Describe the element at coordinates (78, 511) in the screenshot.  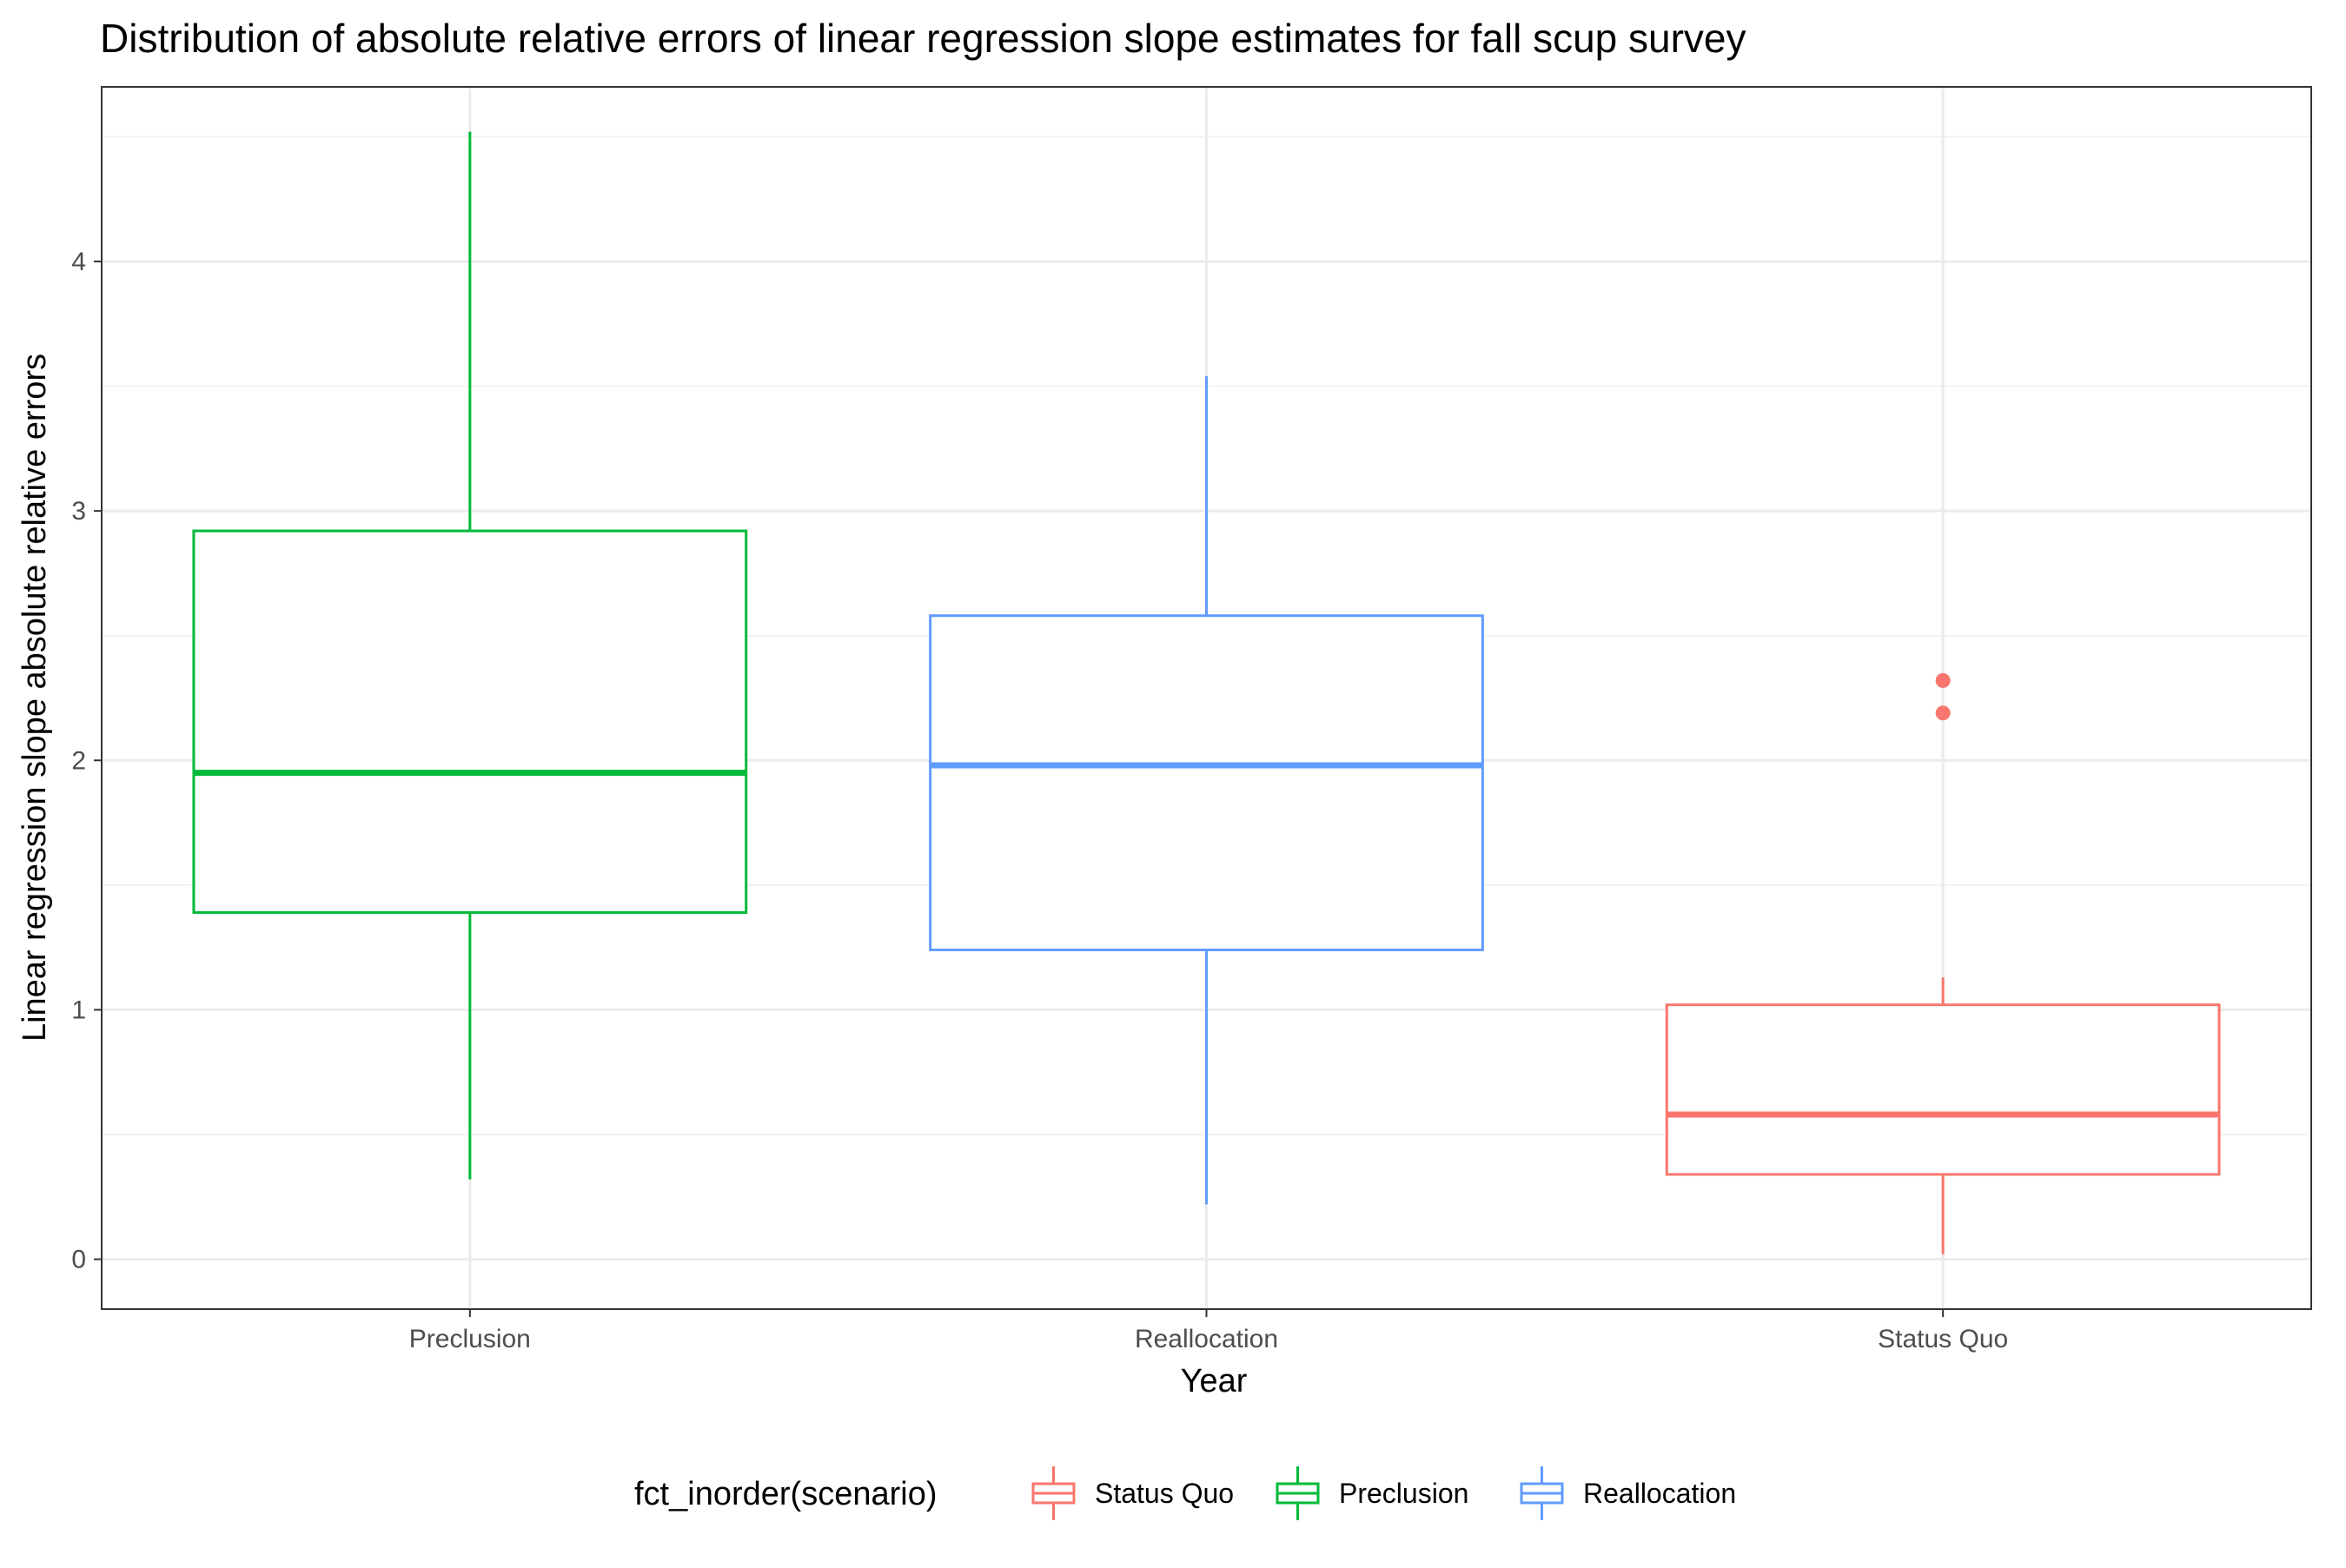
I see `y-tick-label: 3` at that location.